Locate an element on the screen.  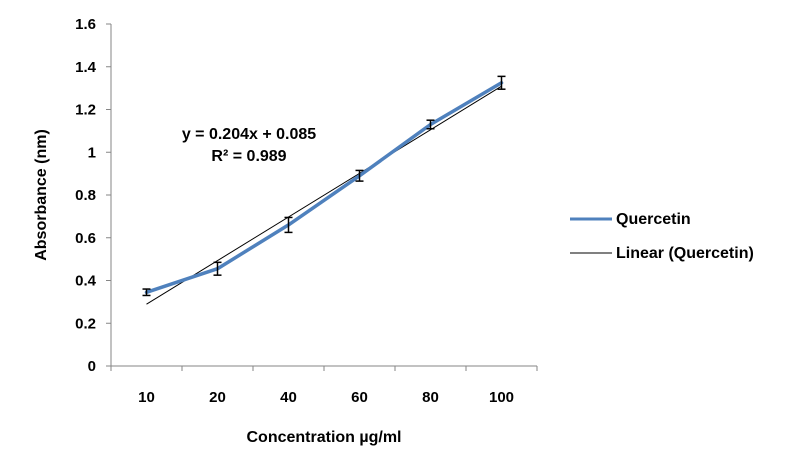
y-ticks: 0 0.2 0.4 0.6 0.8 1 1.2 1.4 1.6 is located at coordinates (93, 195).